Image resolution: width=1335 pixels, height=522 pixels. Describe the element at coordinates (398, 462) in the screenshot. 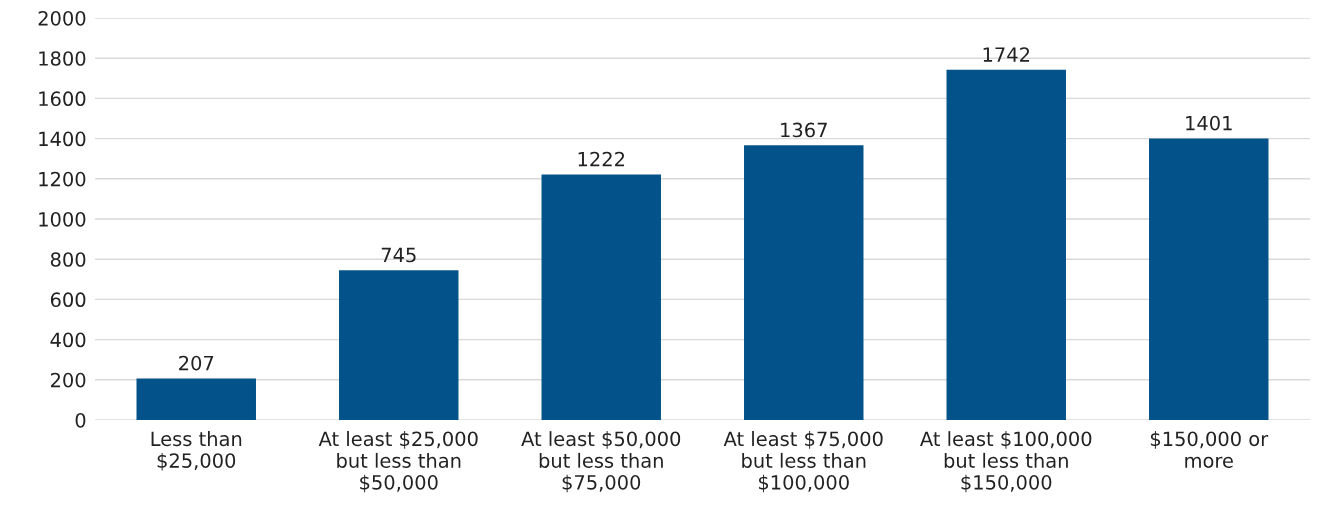

I see `x-tick-label: At least $25,000 but less than $50,000` at that location.